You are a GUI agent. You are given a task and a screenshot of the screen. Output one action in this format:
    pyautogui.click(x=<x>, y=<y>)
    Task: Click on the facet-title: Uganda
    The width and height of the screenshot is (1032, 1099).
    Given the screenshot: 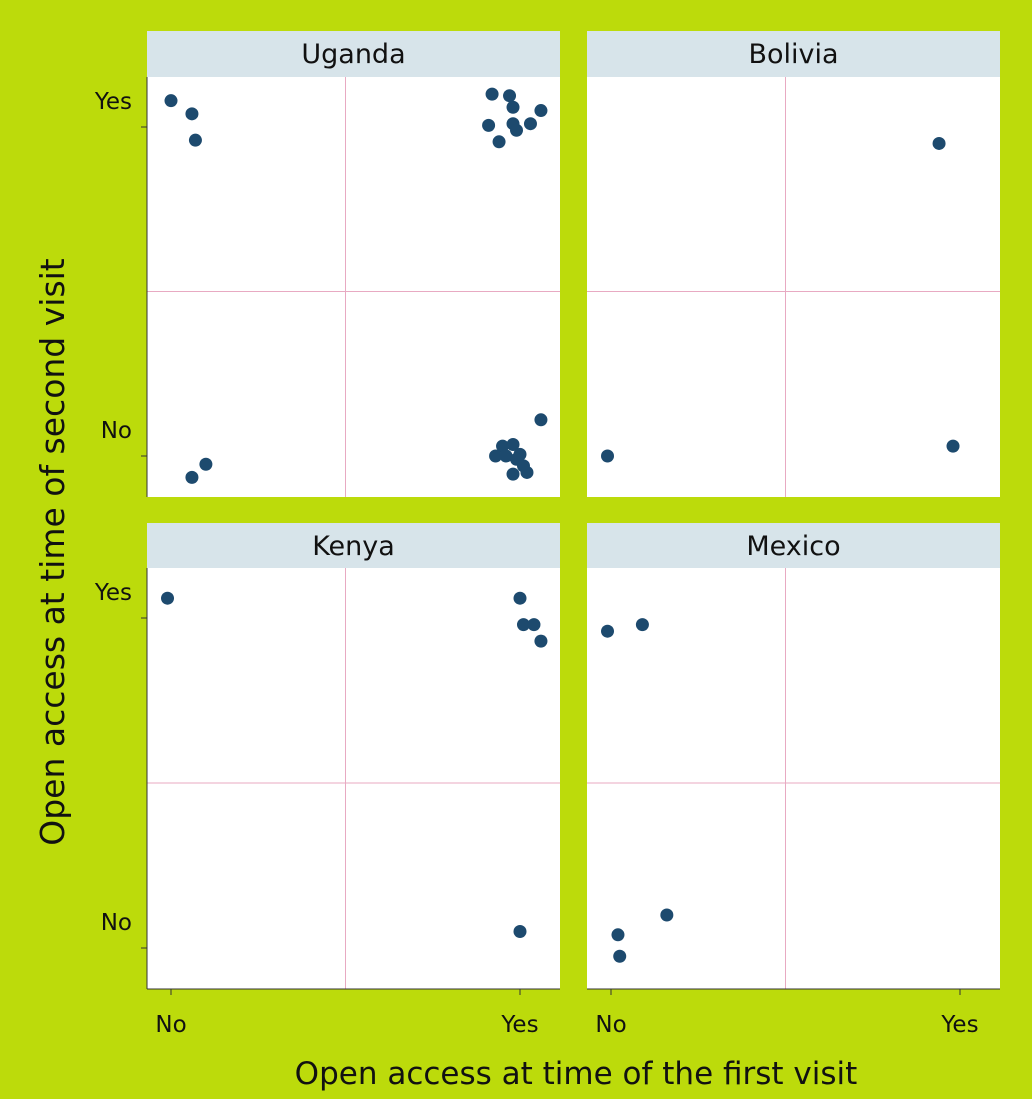 What is the action you would take?
    pyautogui.click(x=353, y=54)
    